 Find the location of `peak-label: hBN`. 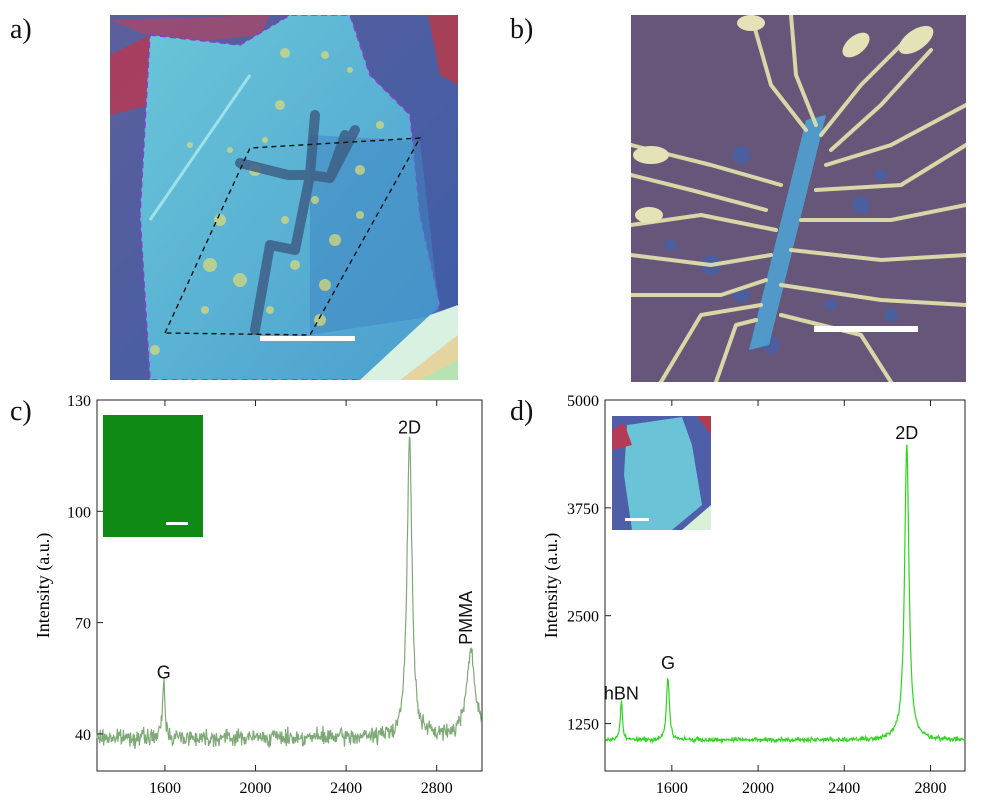

peak-label: hBN is located at coordinates (621, 693).